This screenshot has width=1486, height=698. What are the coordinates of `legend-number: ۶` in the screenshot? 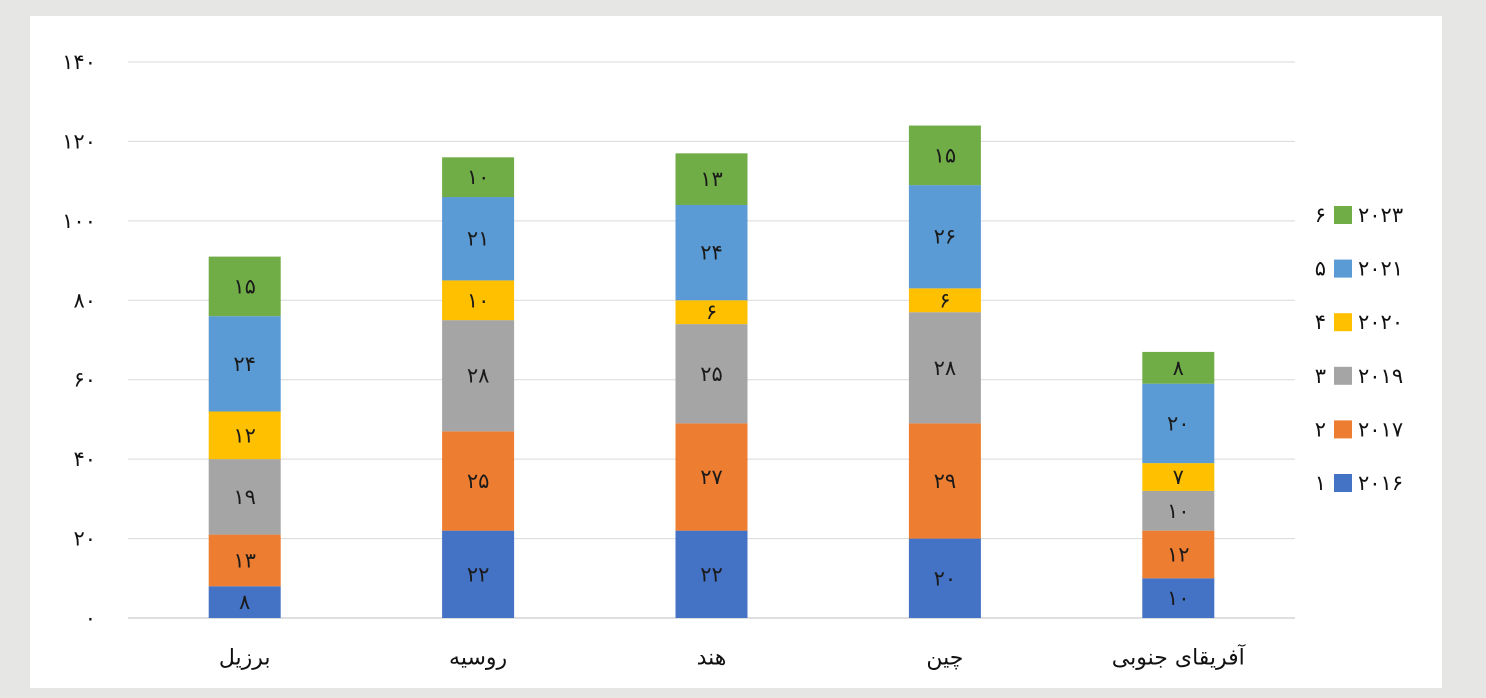 It's located at (1320, 215).